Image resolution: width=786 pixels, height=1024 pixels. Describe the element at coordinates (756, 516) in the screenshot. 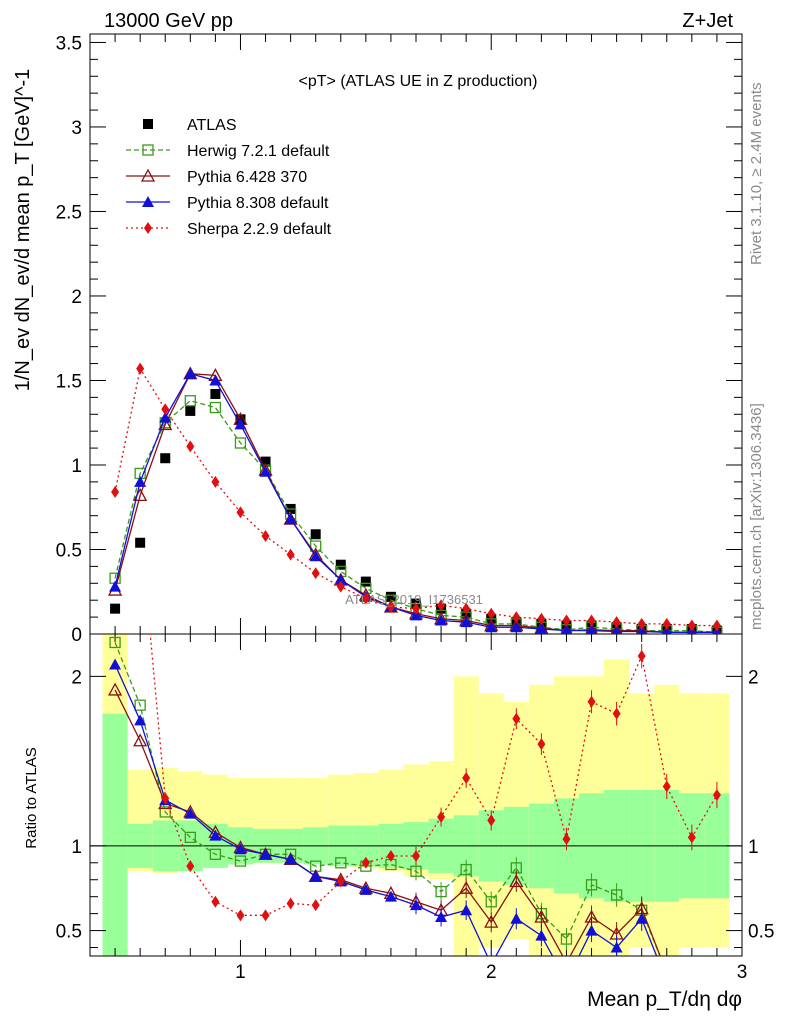

I see `mcplots-credit: mcplots.cern.ch [arXiv:1306.3436]` at that location.